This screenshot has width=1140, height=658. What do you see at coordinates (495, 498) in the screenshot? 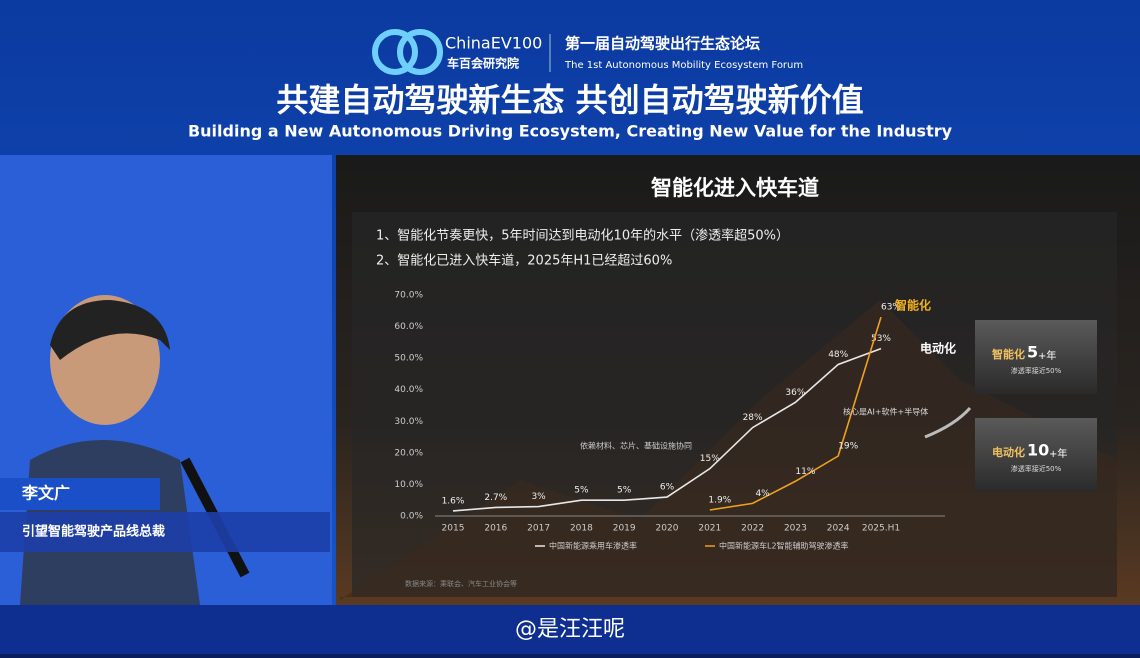
I see `data-label: 2.7%` at bounding box center [495, 498].